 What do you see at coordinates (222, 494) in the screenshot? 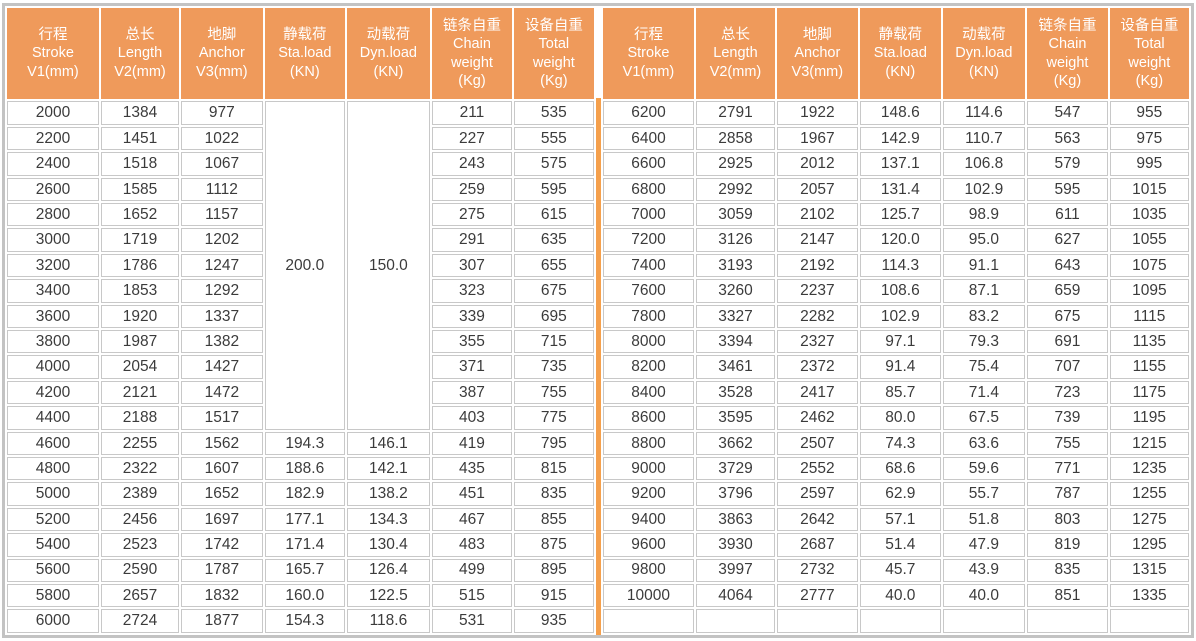
I see `cell-anchor: 1652` at bounding box center [222, 494].